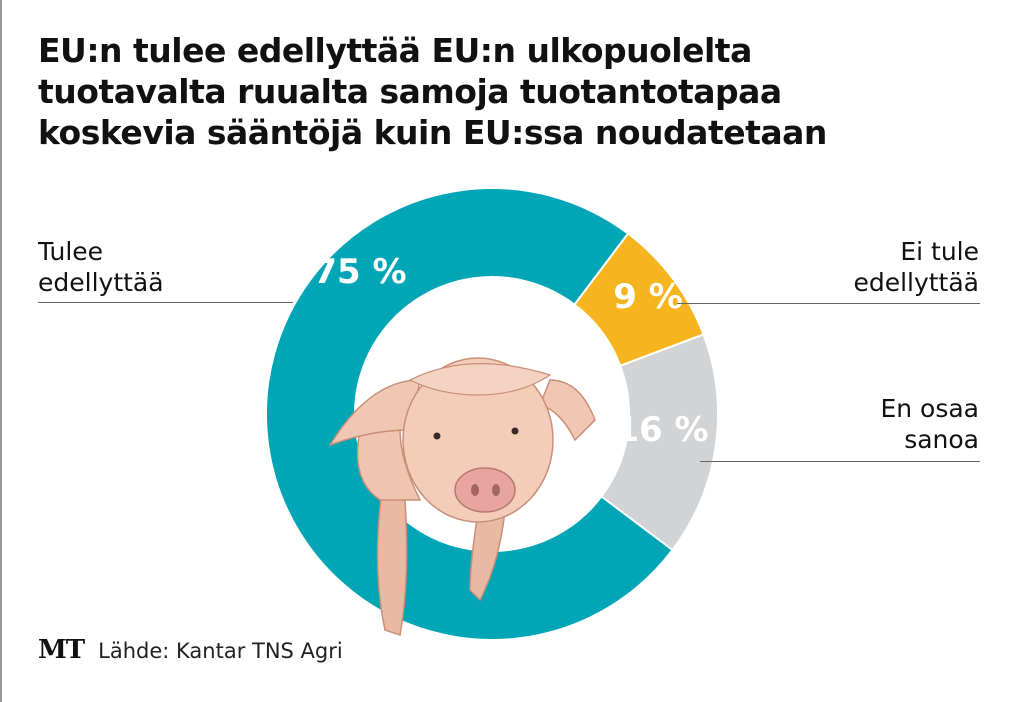  I want to click on label-line: sanoa, so click(941, 439).